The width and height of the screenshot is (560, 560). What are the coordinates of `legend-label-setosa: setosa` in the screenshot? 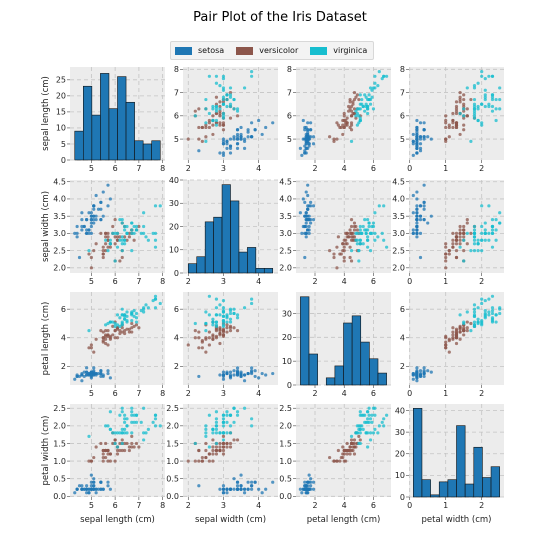 It's located at (211, 50).